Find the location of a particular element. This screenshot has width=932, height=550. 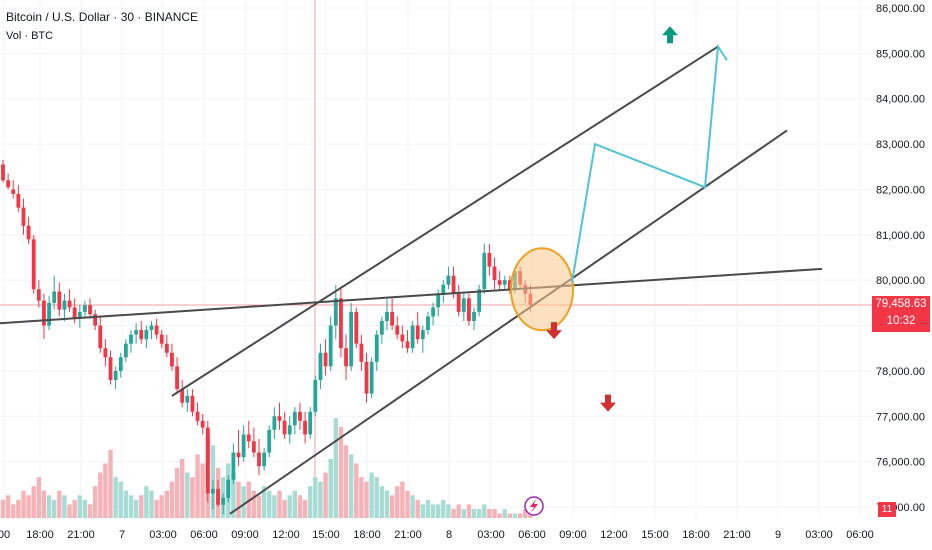

volume-indicator-label: Vol · BTC is located at coordinates (30, 36).